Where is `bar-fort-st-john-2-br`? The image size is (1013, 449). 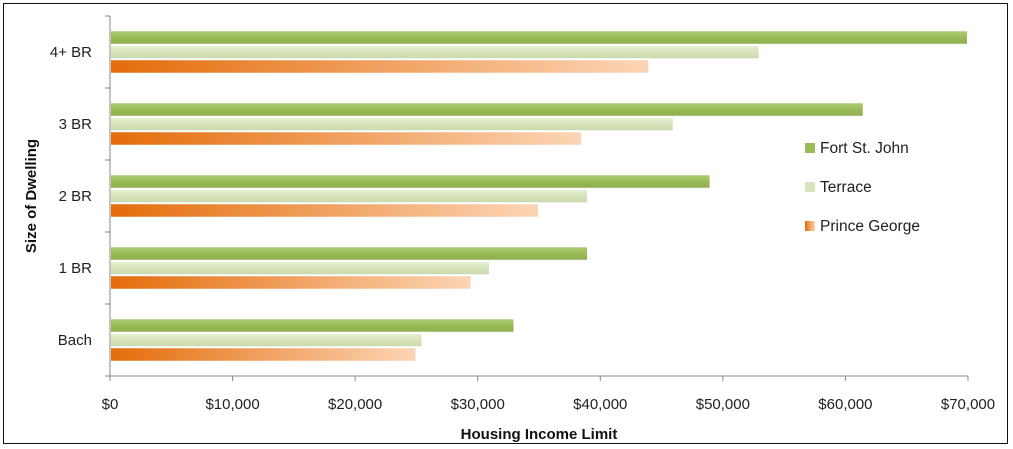
bar-fort-st-john-2-br is located at coordinates (410, 181).